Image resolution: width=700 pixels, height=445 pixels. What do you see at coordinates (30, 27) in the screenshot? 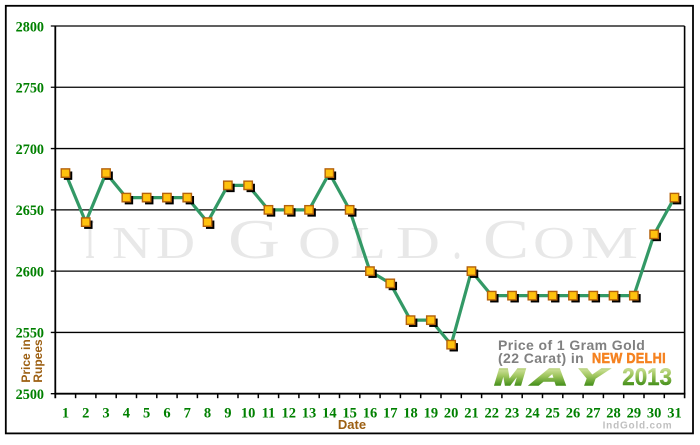
I see `svg-text: 2800` at bounding box center [30, 27].